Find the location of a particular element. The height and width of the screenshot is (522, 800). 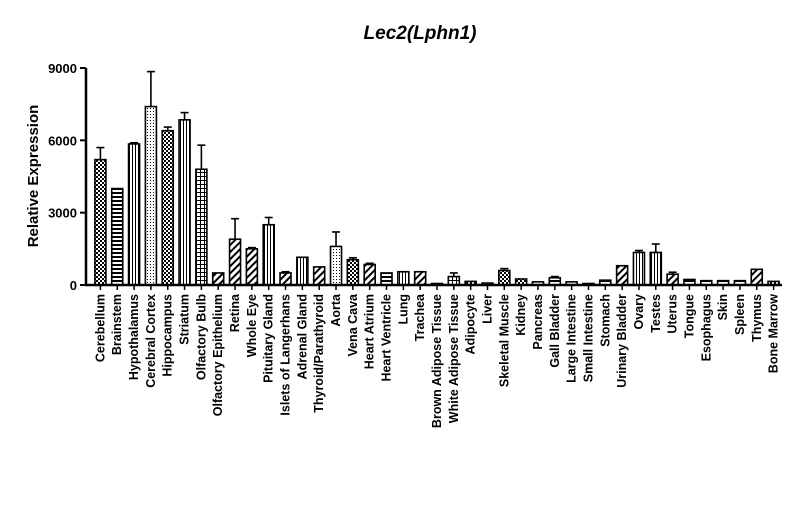

x-tick-label: Pituitary Gland is located at coordinates (269, 338).